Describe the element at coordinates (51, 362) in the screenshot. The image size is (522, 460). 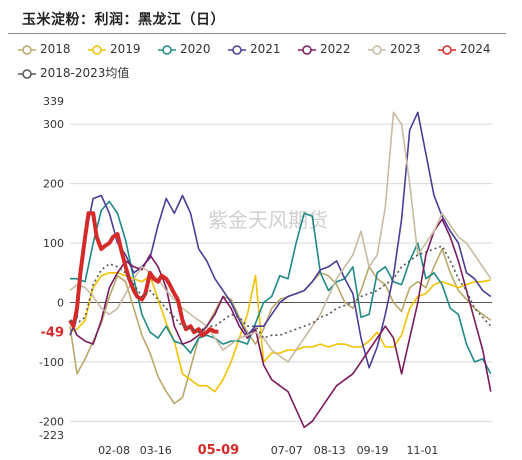
I see `y-tick-label: -100` at that location.